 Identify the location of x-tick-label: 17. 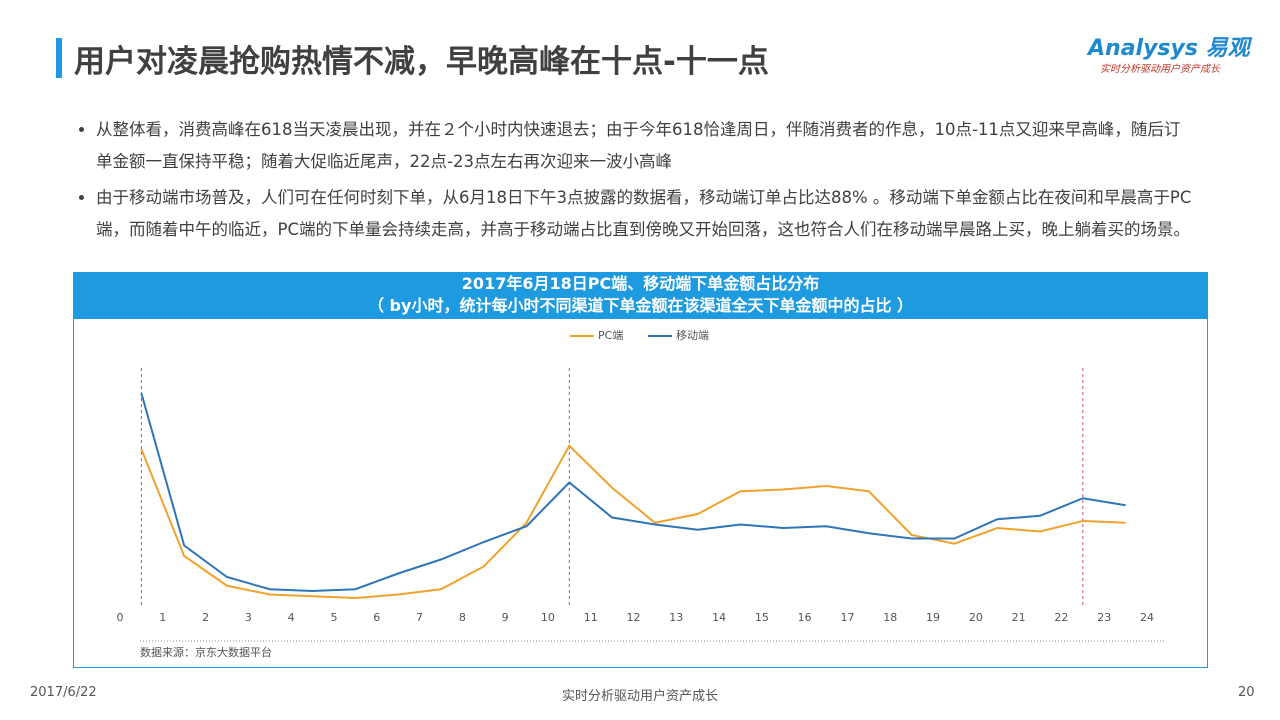
(847, 617).